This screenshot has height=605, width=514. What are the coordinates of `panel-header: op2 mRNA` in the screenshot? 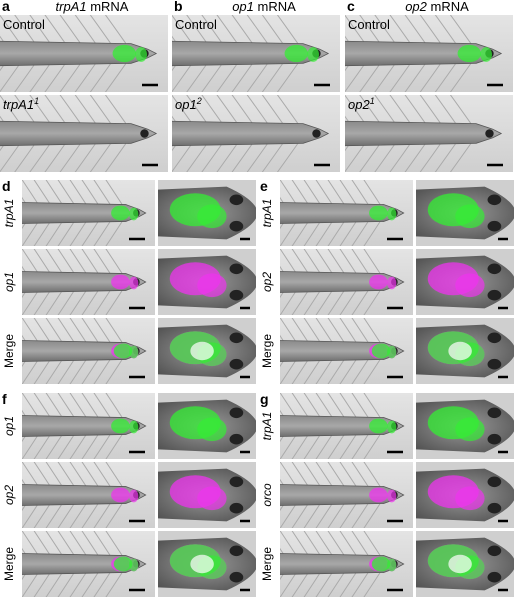 It's located at (437, 7).